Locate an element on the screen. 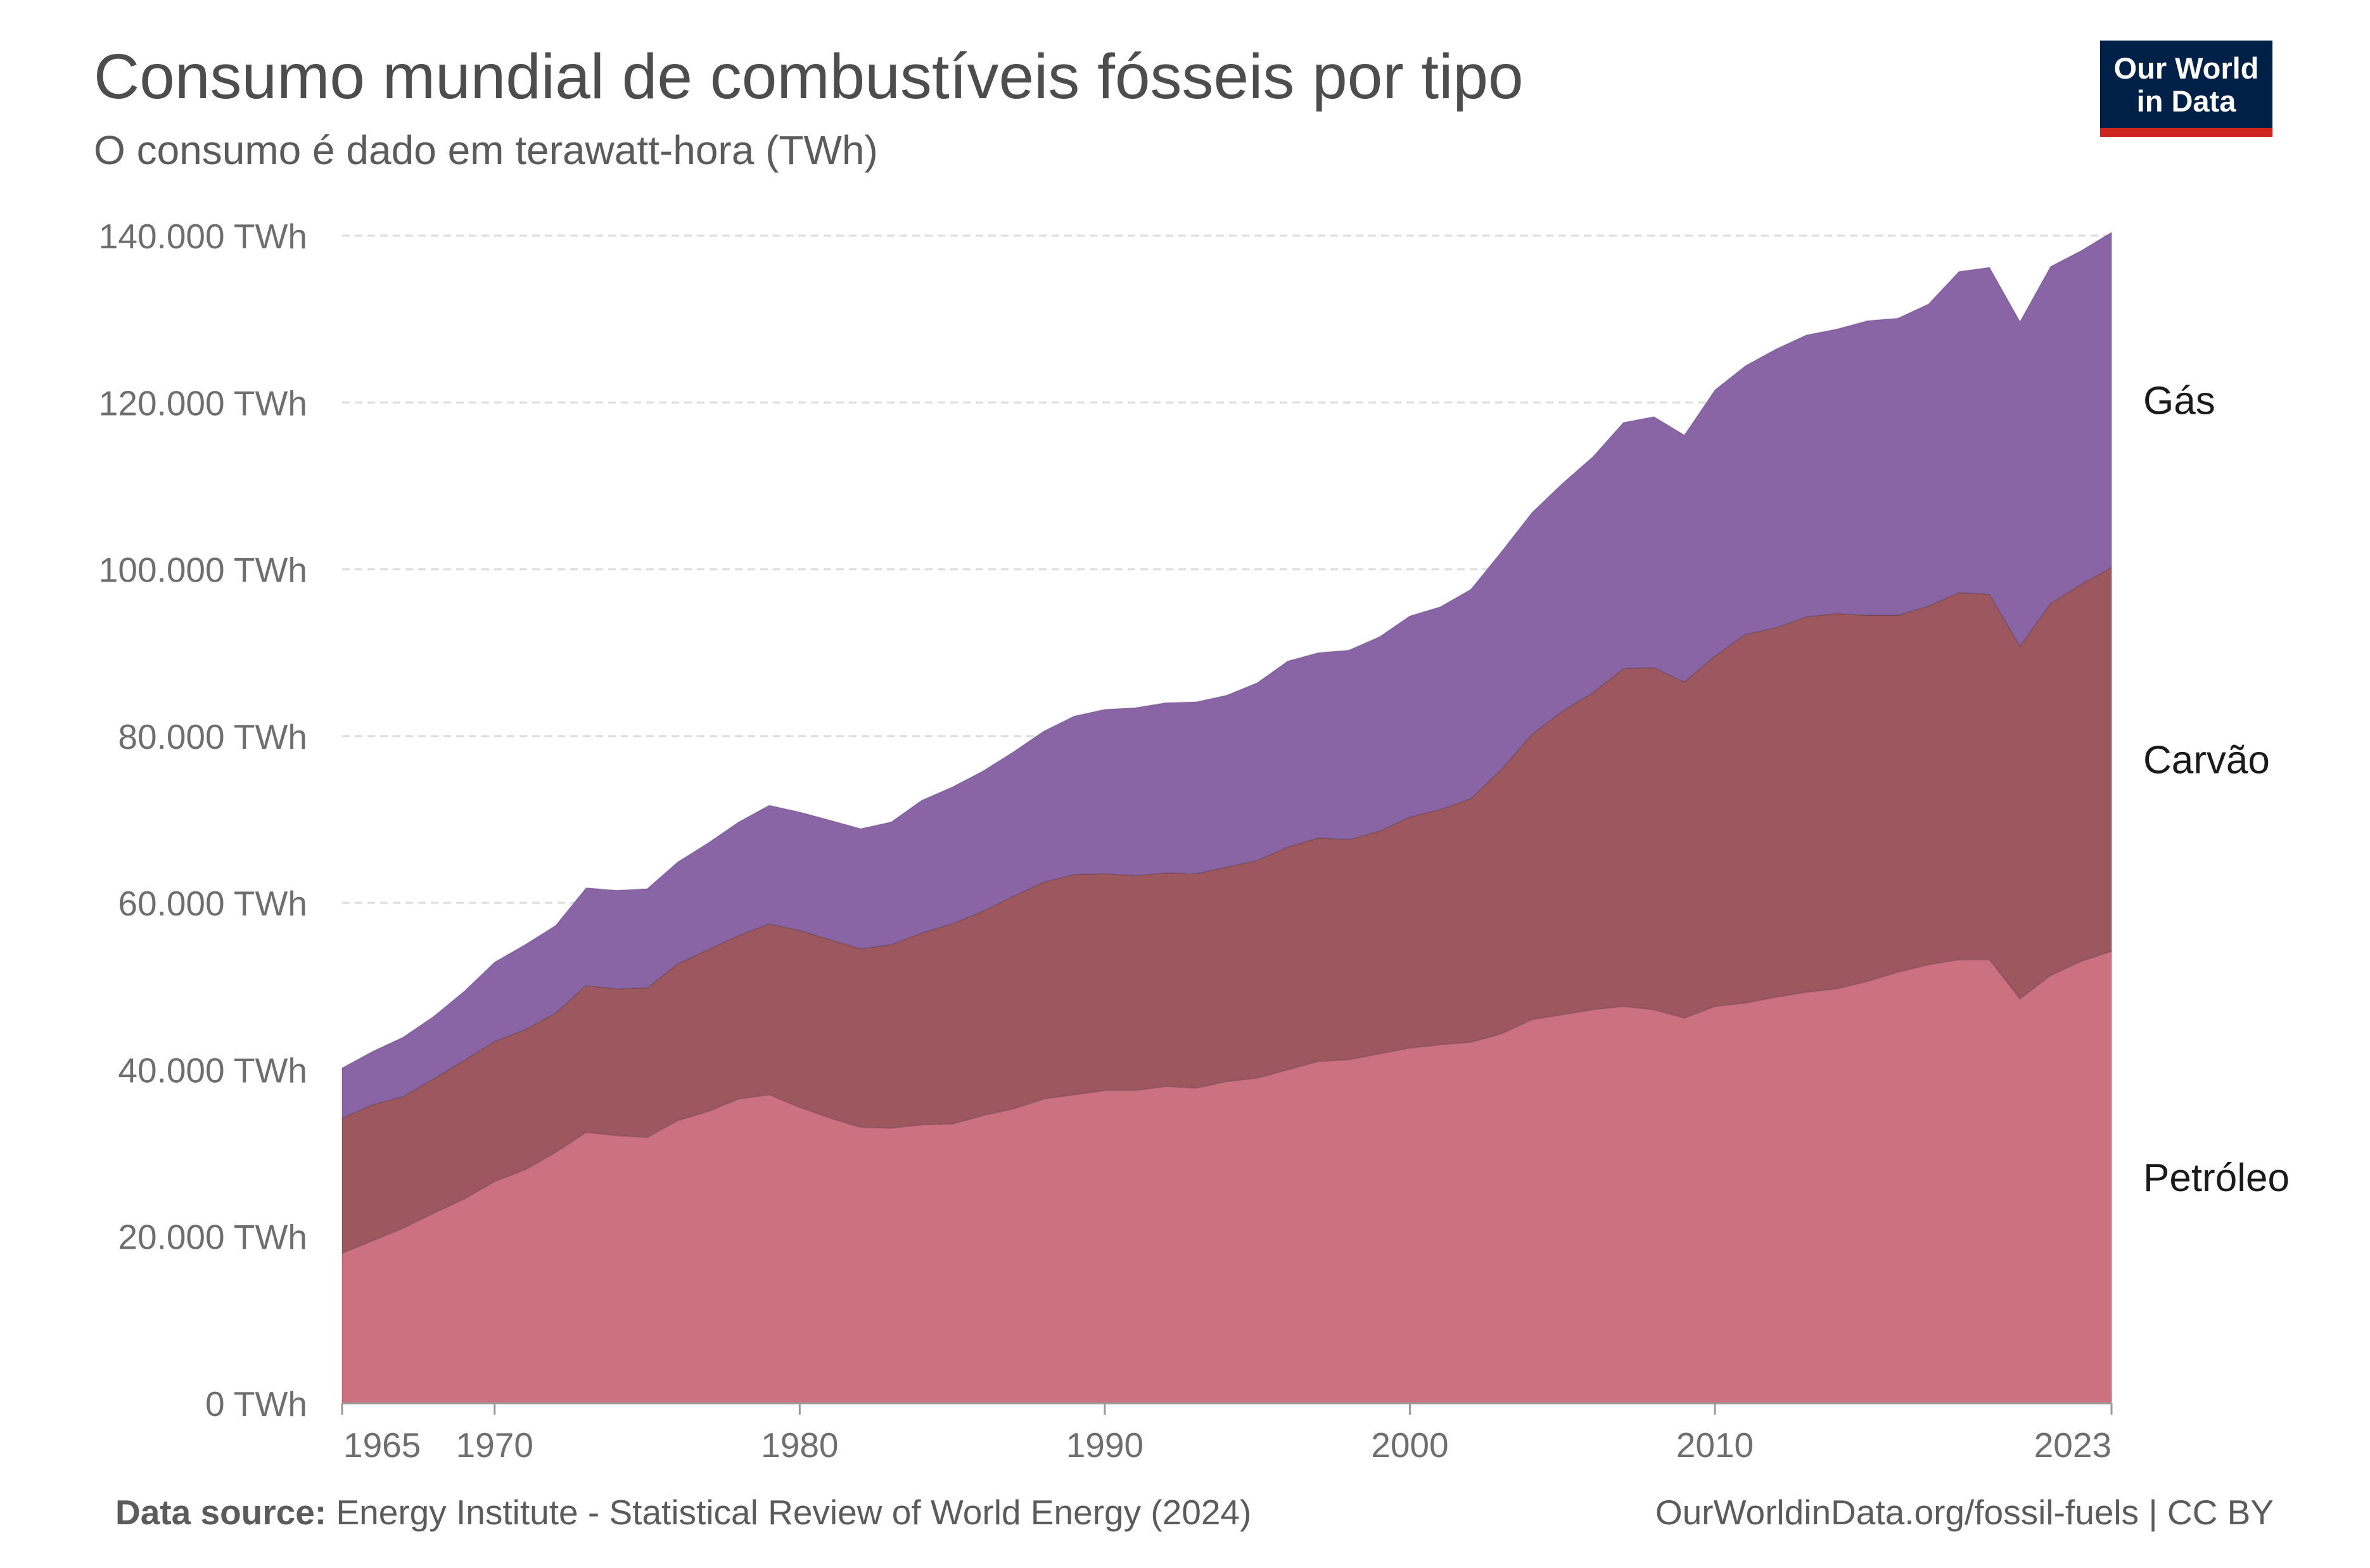 Image resolution: width=2370 pixels, height=1568 pixels. logo-text: Our World in Data is located at coordinates (2186, 85).